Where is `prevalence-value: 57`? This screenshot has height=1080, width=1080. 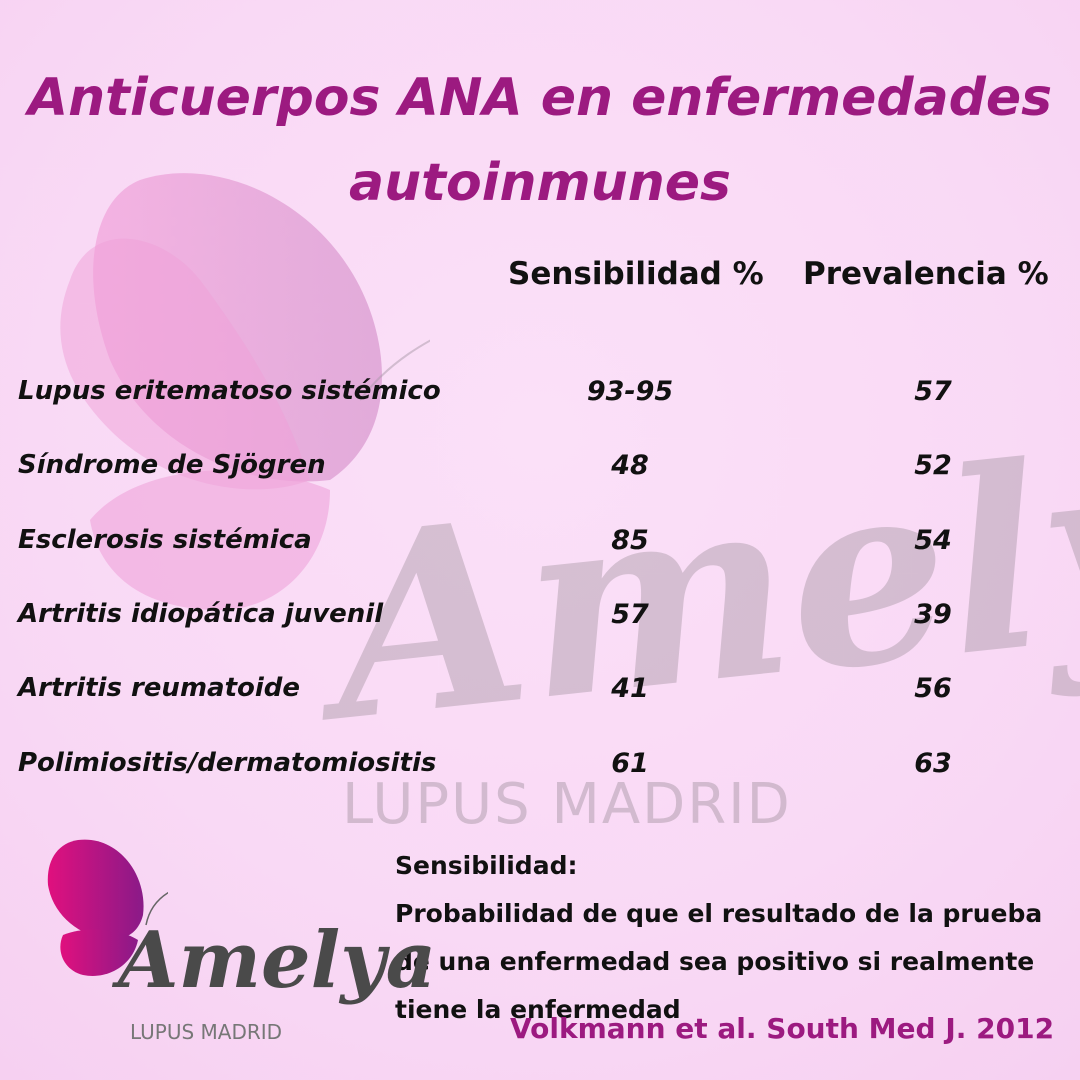
prevalence-value: 57 is located at coordinates (933, 391).